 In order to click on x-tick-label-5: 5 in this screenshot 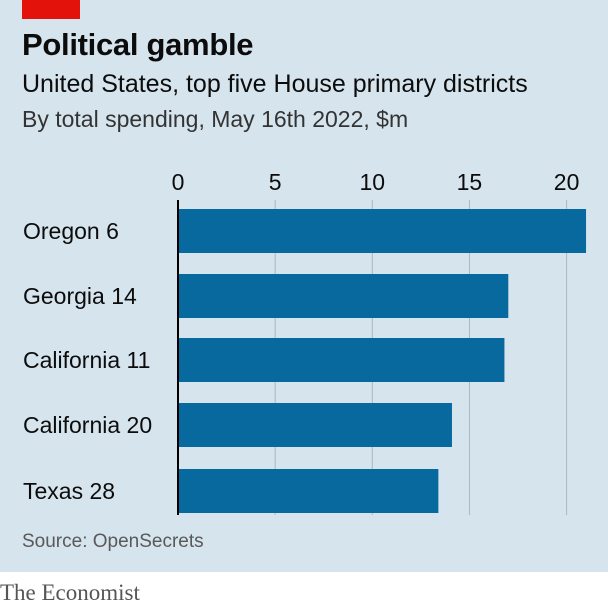, I will do `click(275, 182)`.